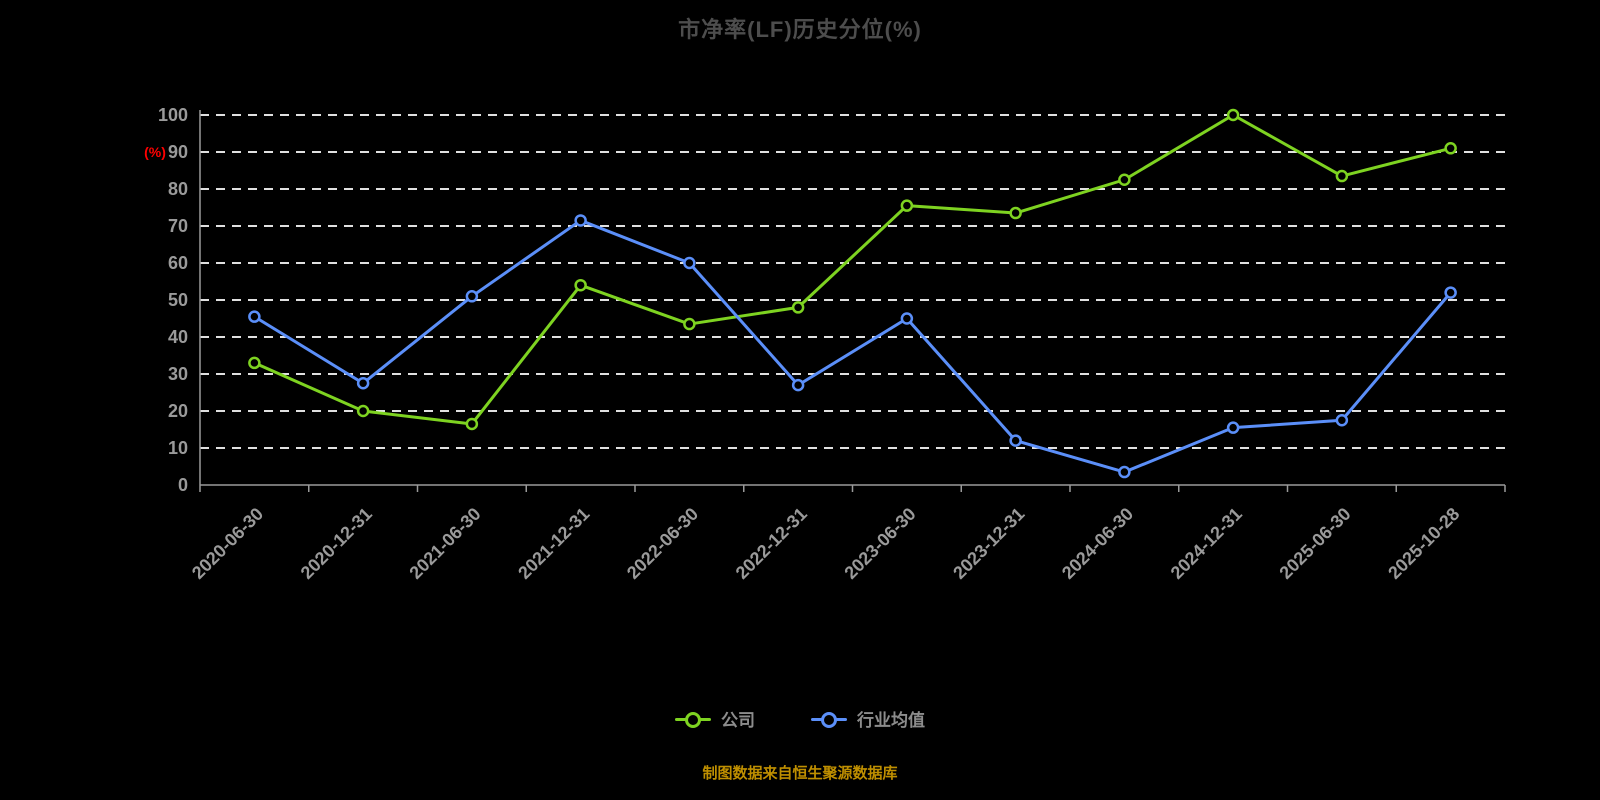  What do you see at coordinates (1314, 543) in the screenshot?
I see `x-tick-label: 2025-06-30` at bounding box center [1314, 543].